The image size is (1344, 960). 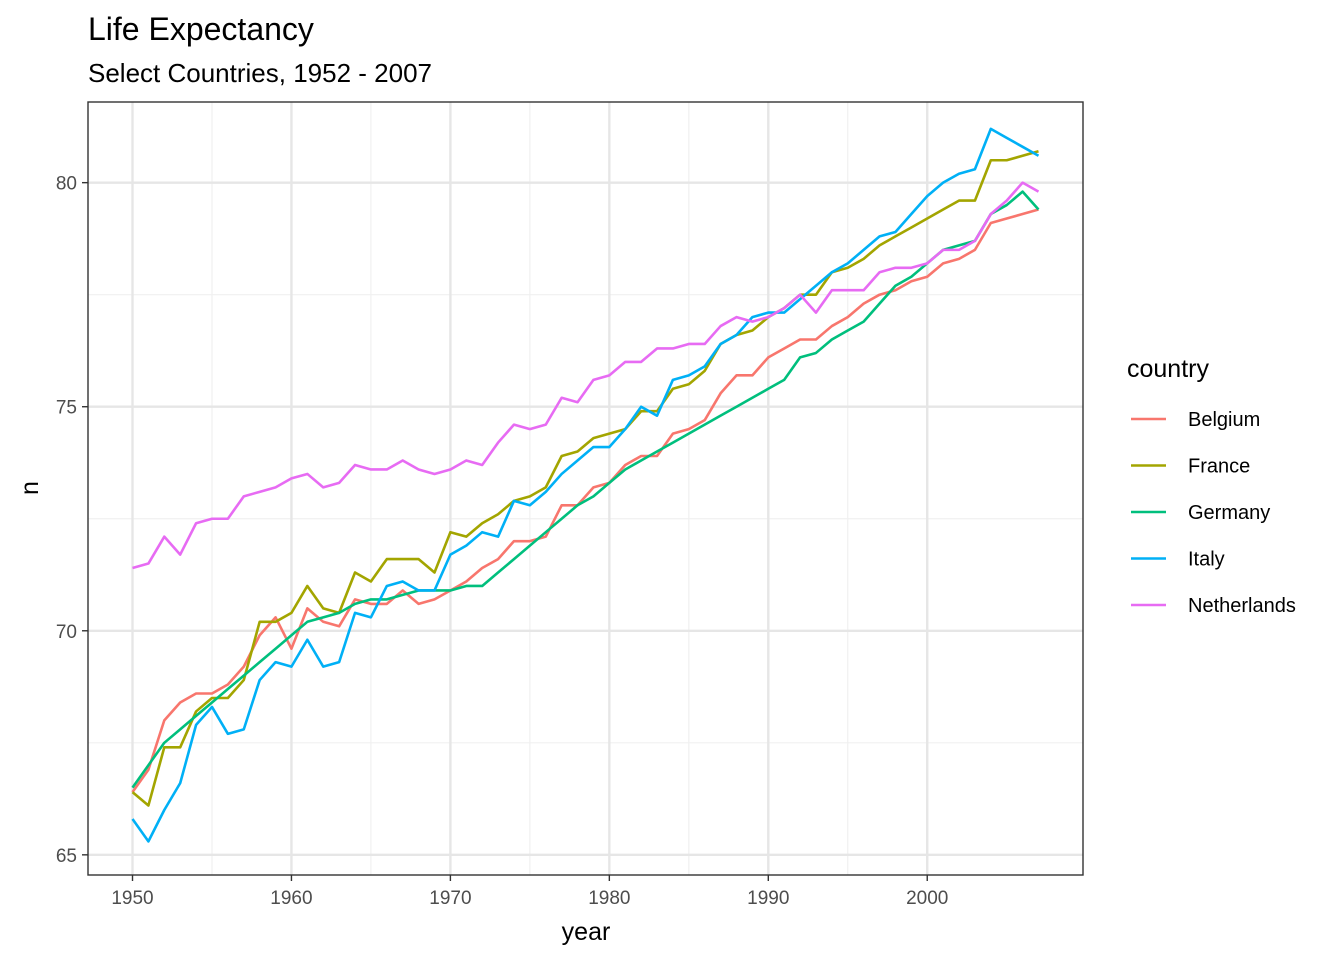 What do you see at coordinates (201, 29) in the screenshot?
I see `chart-title: Life Expectancy` at bounding box center [201, 29].